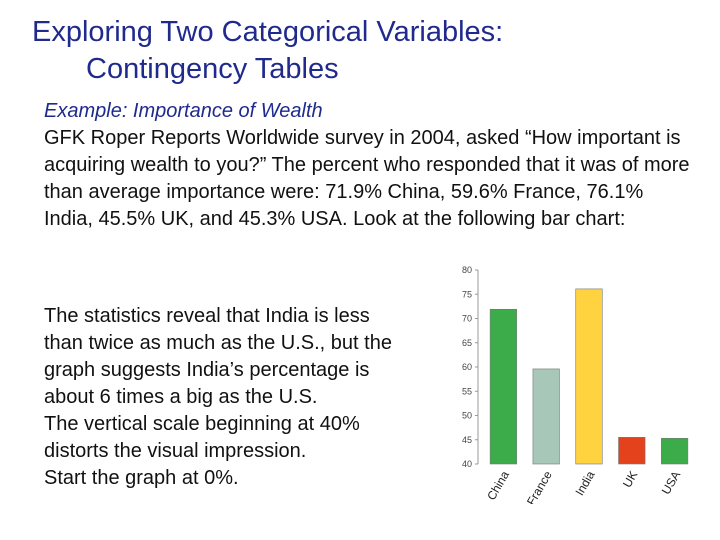  I want to click on stats-line: graph suggests India’s percentage is, so click(207, 370).